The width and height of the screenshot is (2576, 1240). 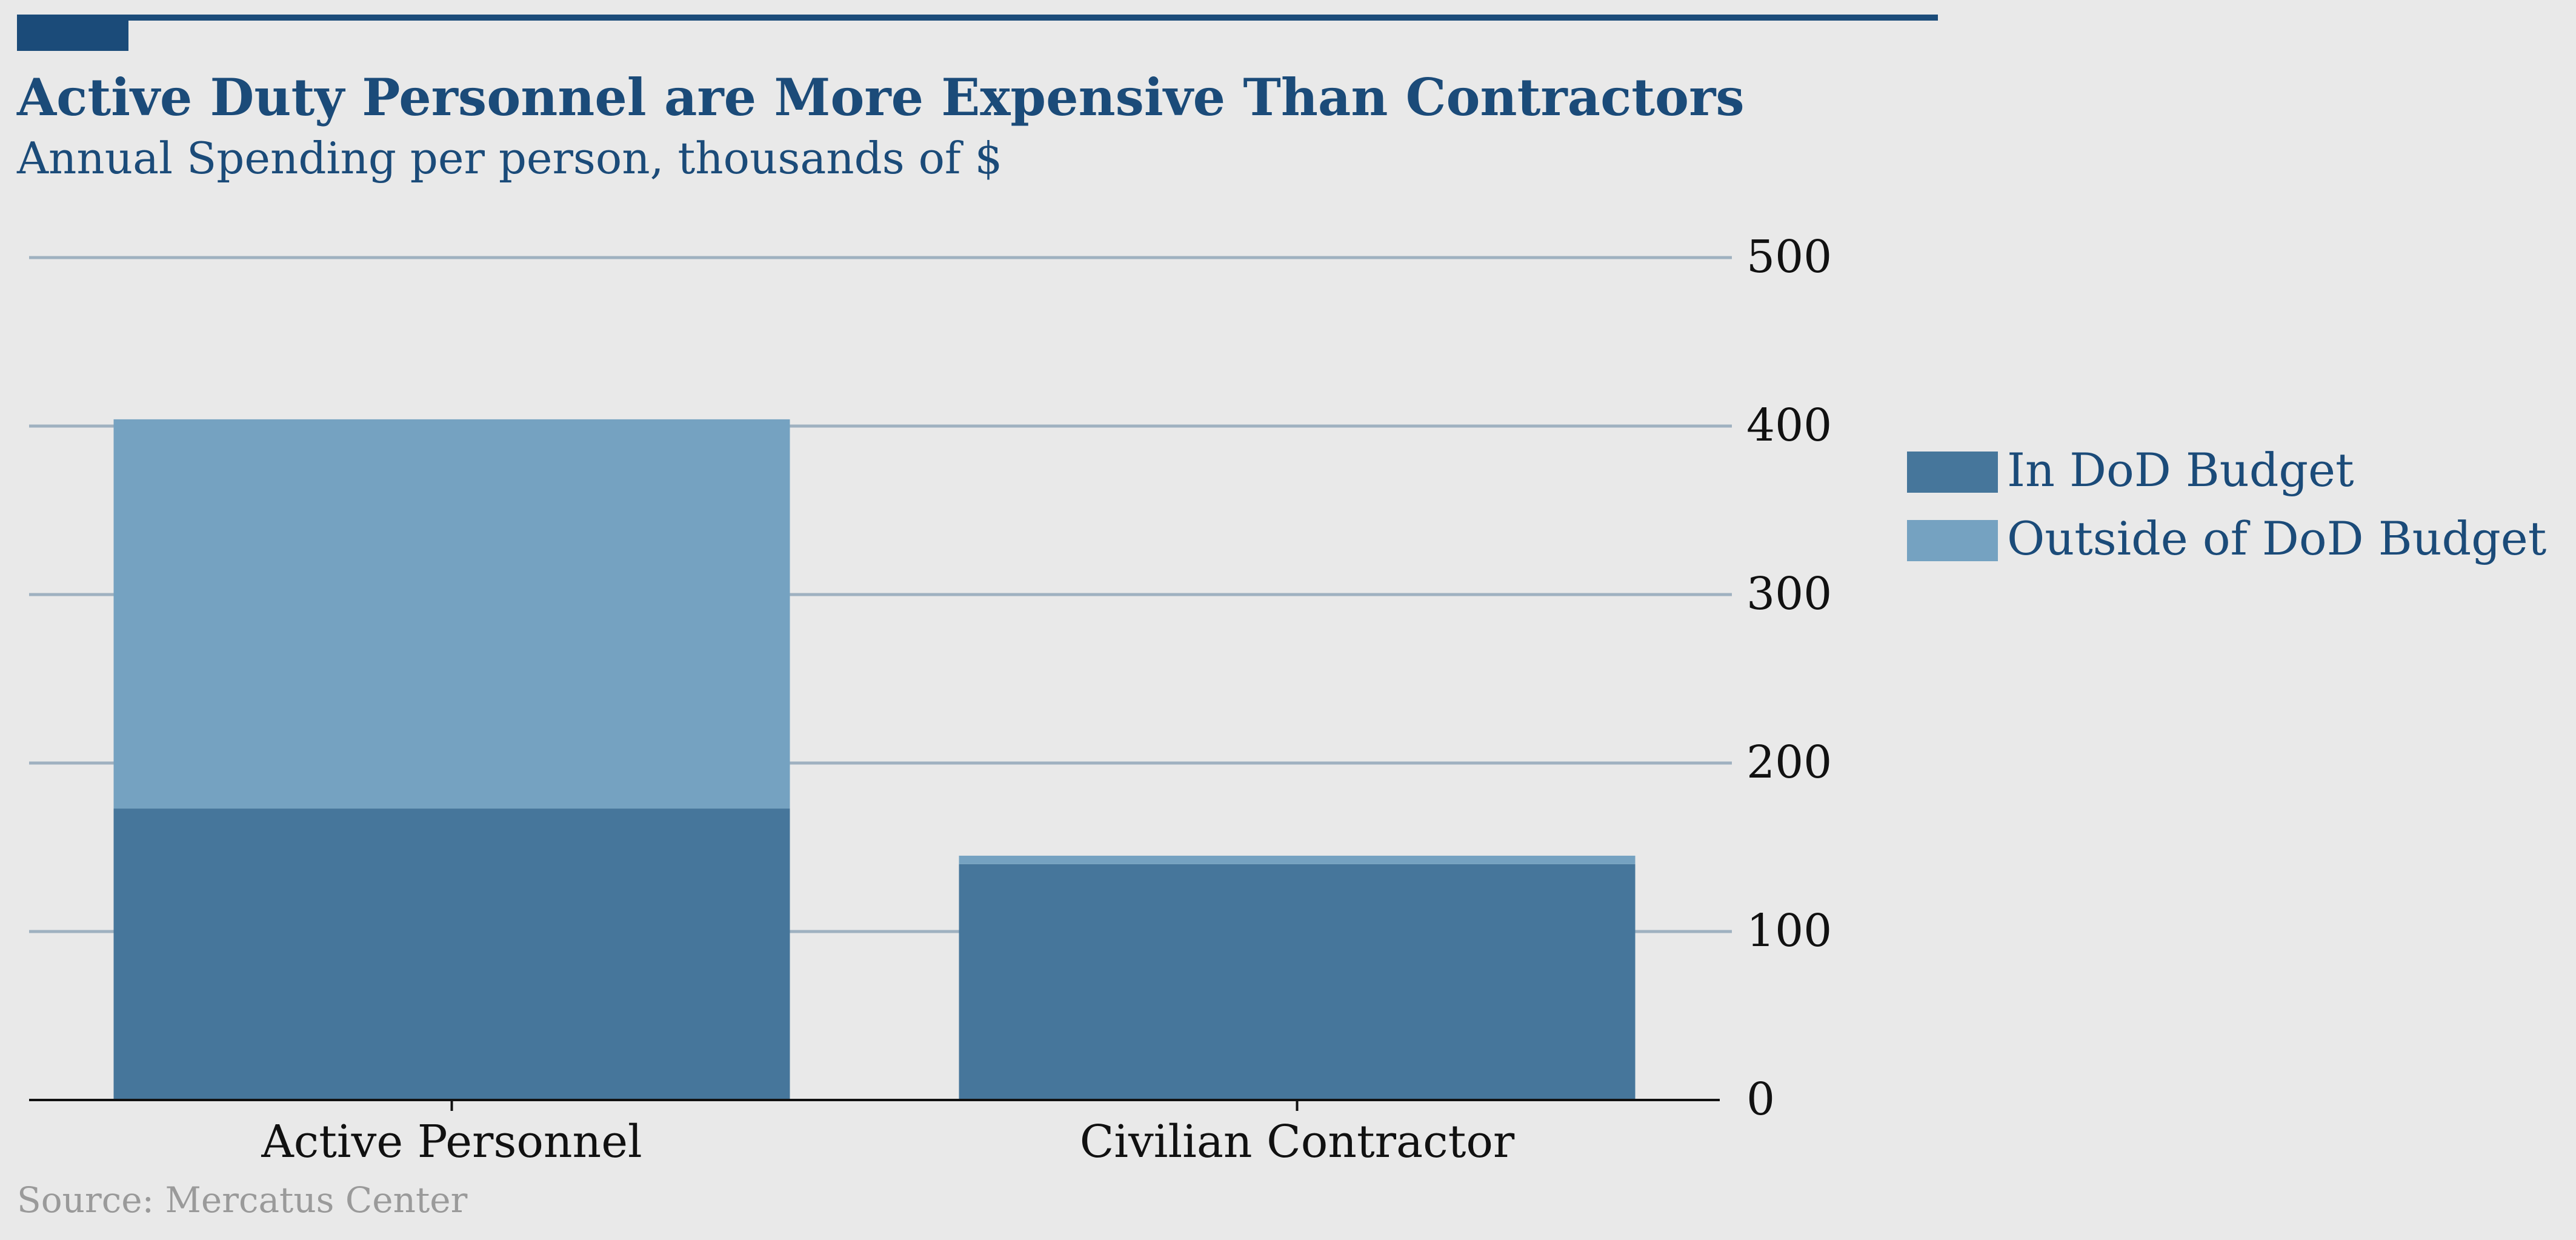 What do you see at coordinates (1789, 594) in the screenshot?
I see `y-tick-label: 300` at bounding box center [1789, 594].